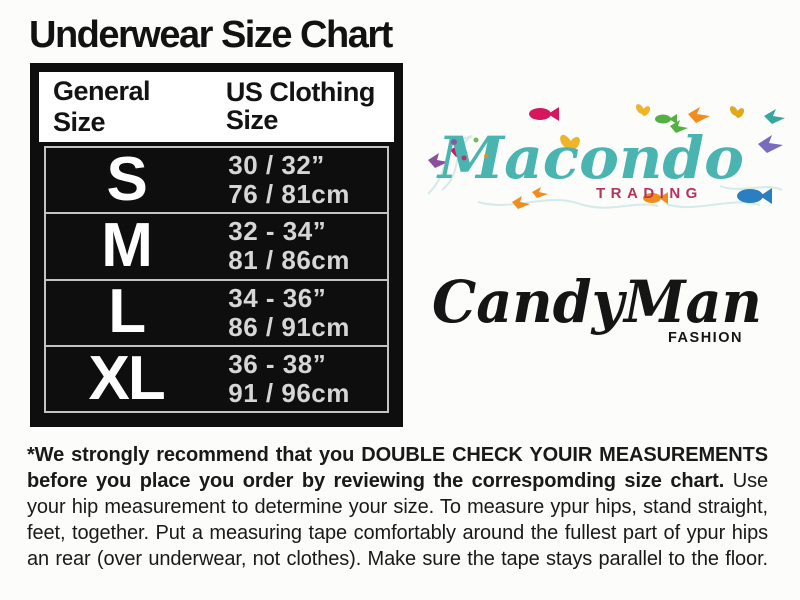  Describe the element at coordinates (470, 149) in the screenshot. I see `confetti-decoration` at that location.